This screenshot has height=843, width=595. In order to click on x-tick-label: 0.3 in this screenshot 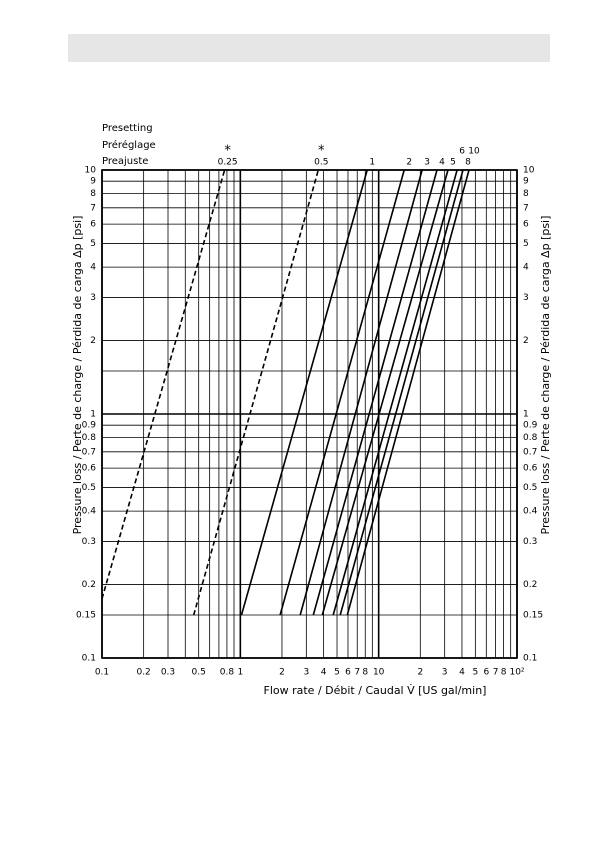, I will do `click(168, 673)`.